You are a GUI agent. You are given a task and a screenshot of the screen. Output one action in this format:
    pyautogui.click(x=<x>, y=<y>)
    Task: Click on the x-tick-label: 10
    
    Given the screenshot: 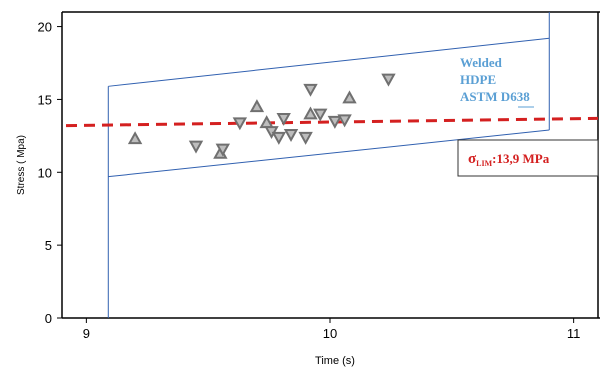 What is the action you would take?
    pyautogui.click(x=330, y=333)
    